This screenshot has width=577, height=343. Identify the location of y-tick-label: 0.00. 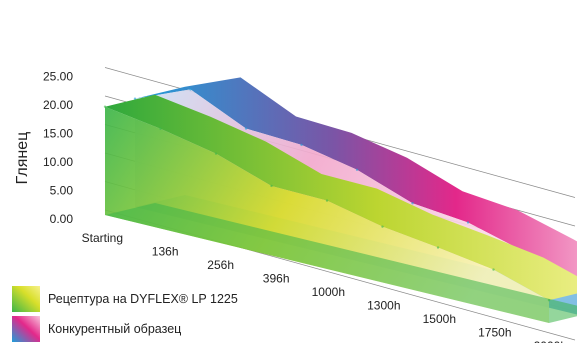
(62, 219).